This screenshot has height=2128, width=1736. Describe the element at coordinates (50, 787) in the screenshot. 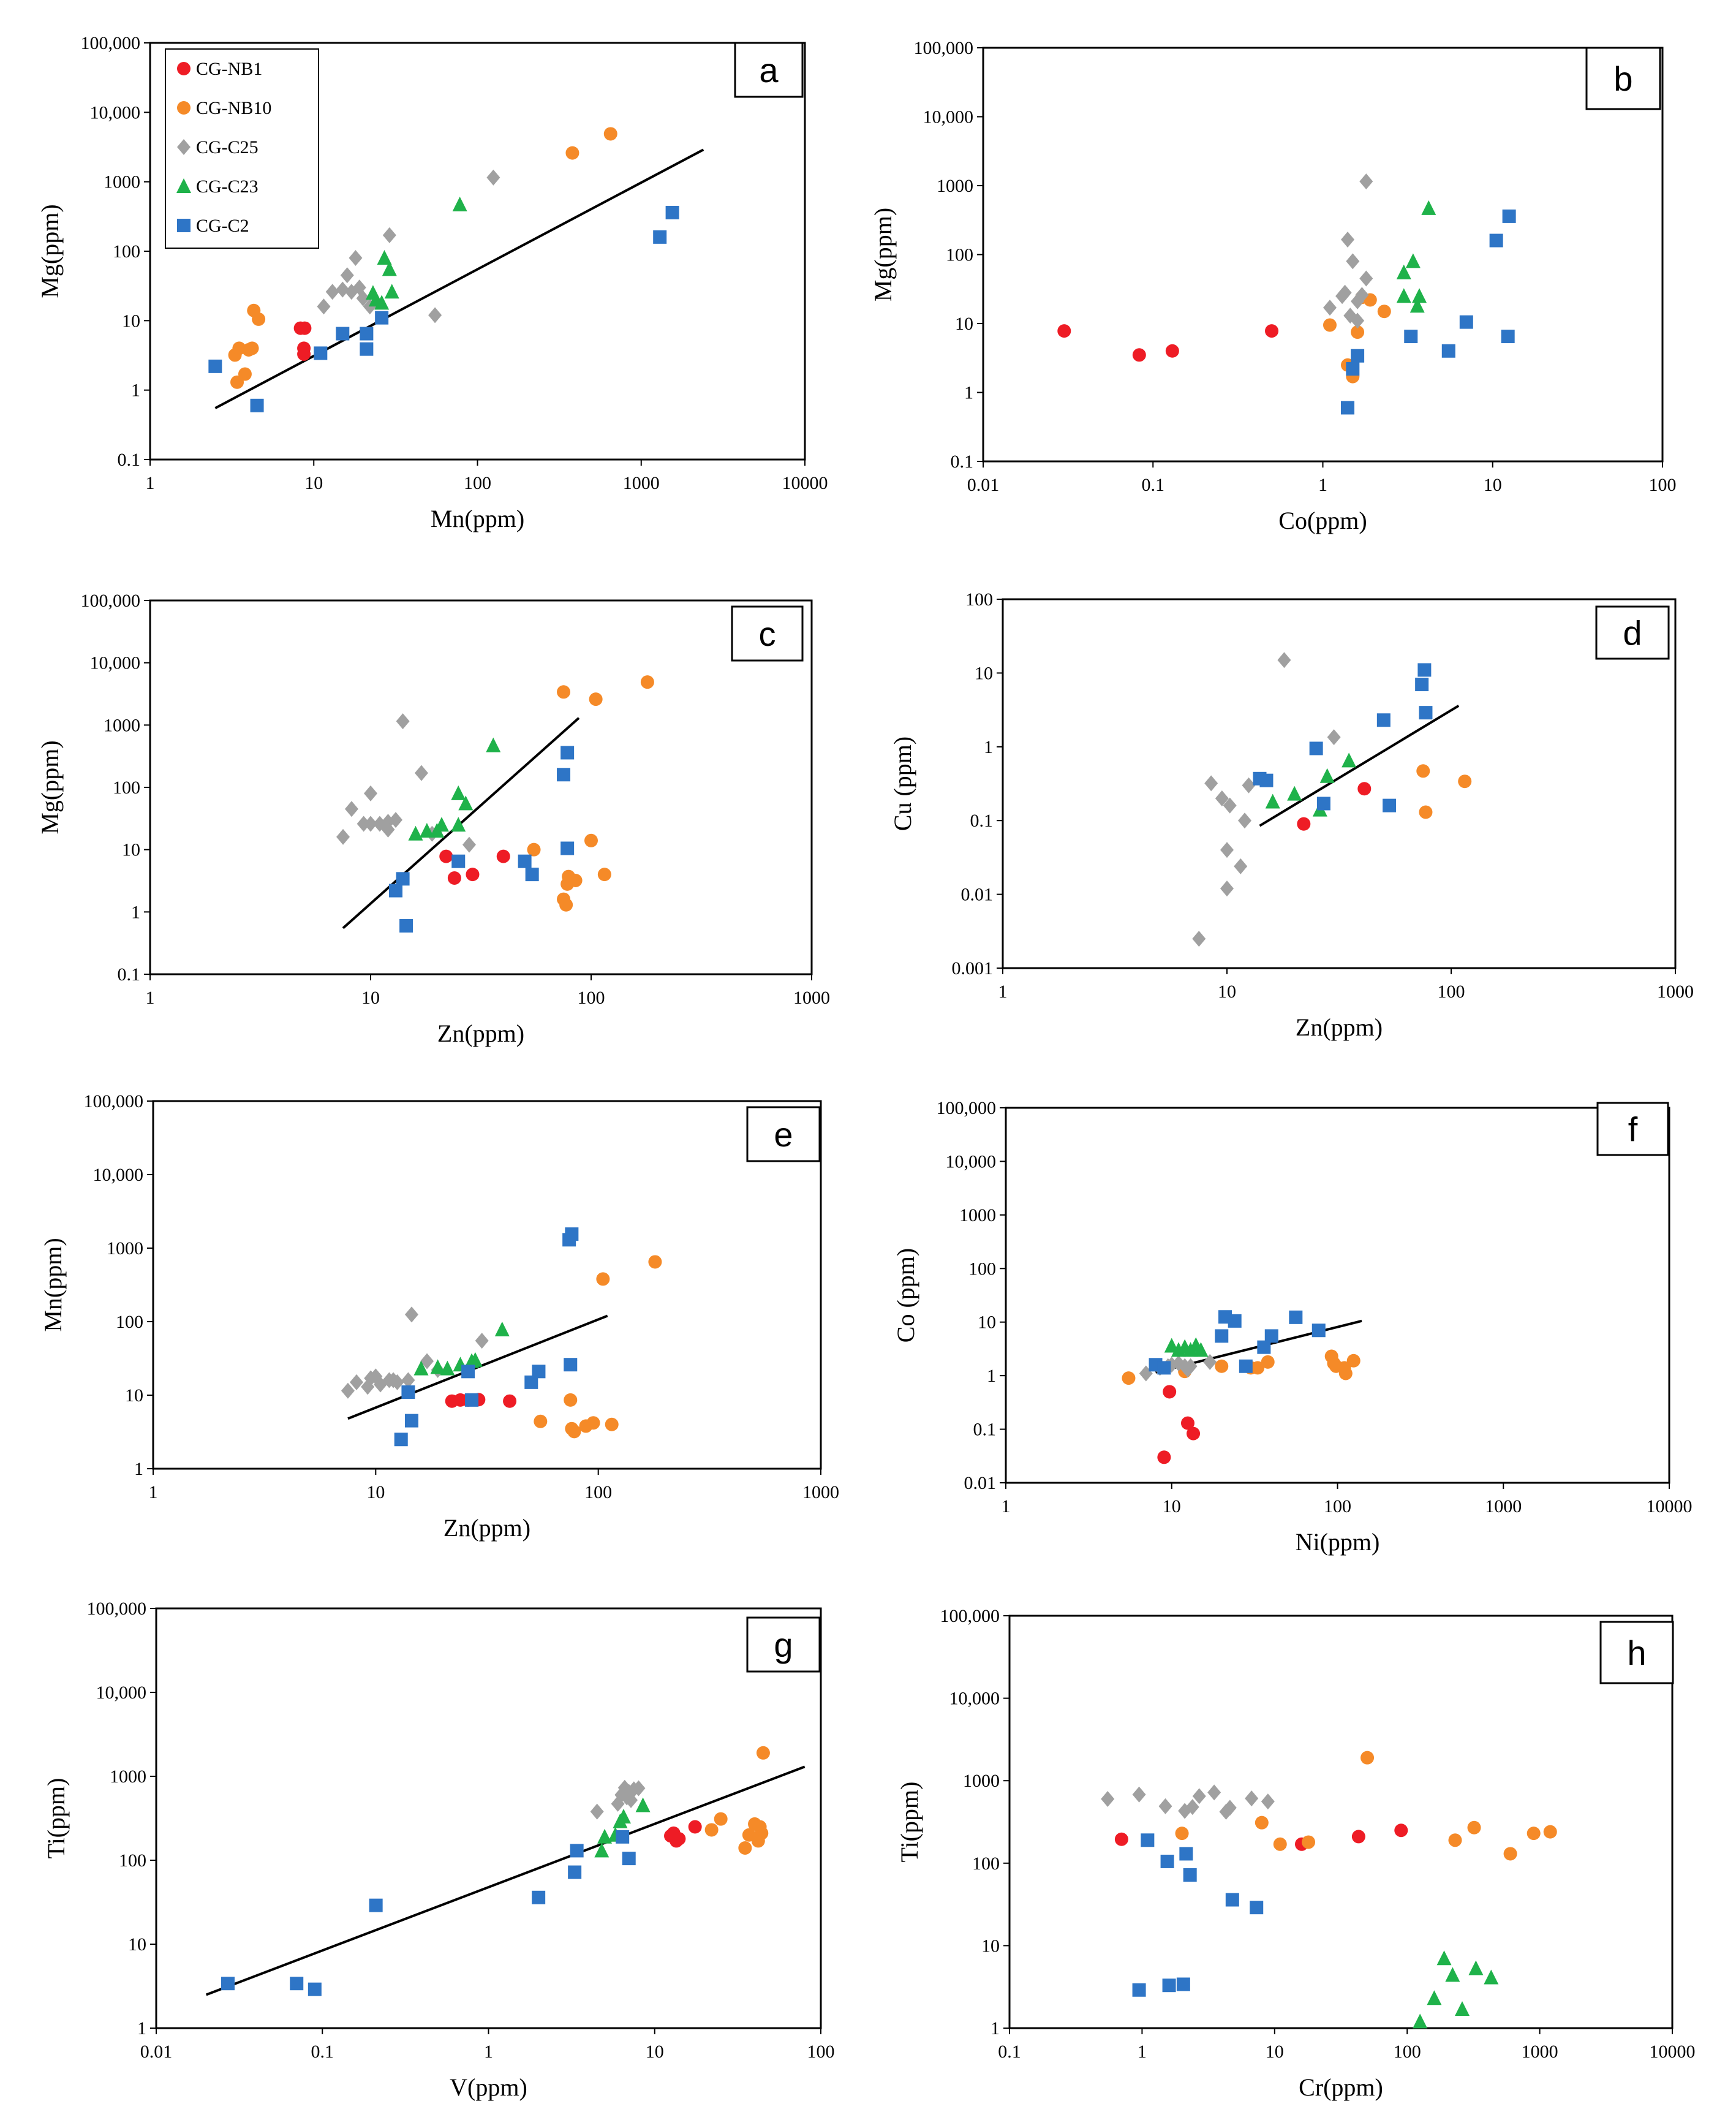

I see `y-axis-title: Mg(ppm)` at that location.